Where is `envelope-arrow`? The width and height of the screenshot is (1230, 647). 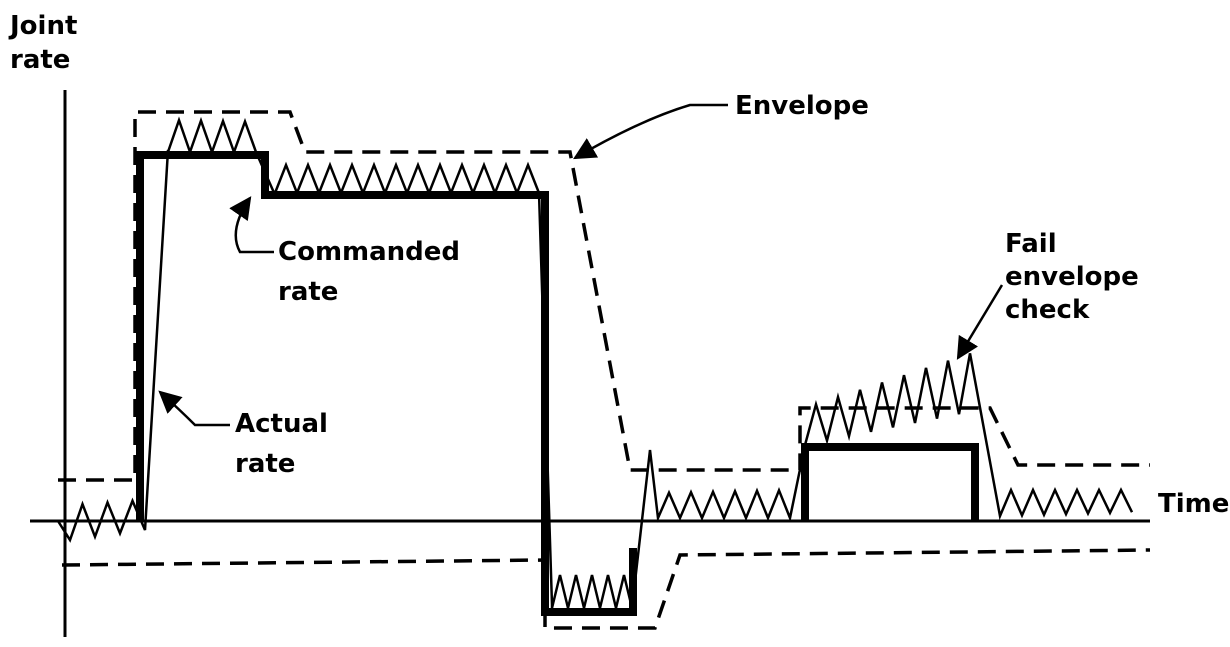
envelope-arrow is located at coordinates (650, 131).